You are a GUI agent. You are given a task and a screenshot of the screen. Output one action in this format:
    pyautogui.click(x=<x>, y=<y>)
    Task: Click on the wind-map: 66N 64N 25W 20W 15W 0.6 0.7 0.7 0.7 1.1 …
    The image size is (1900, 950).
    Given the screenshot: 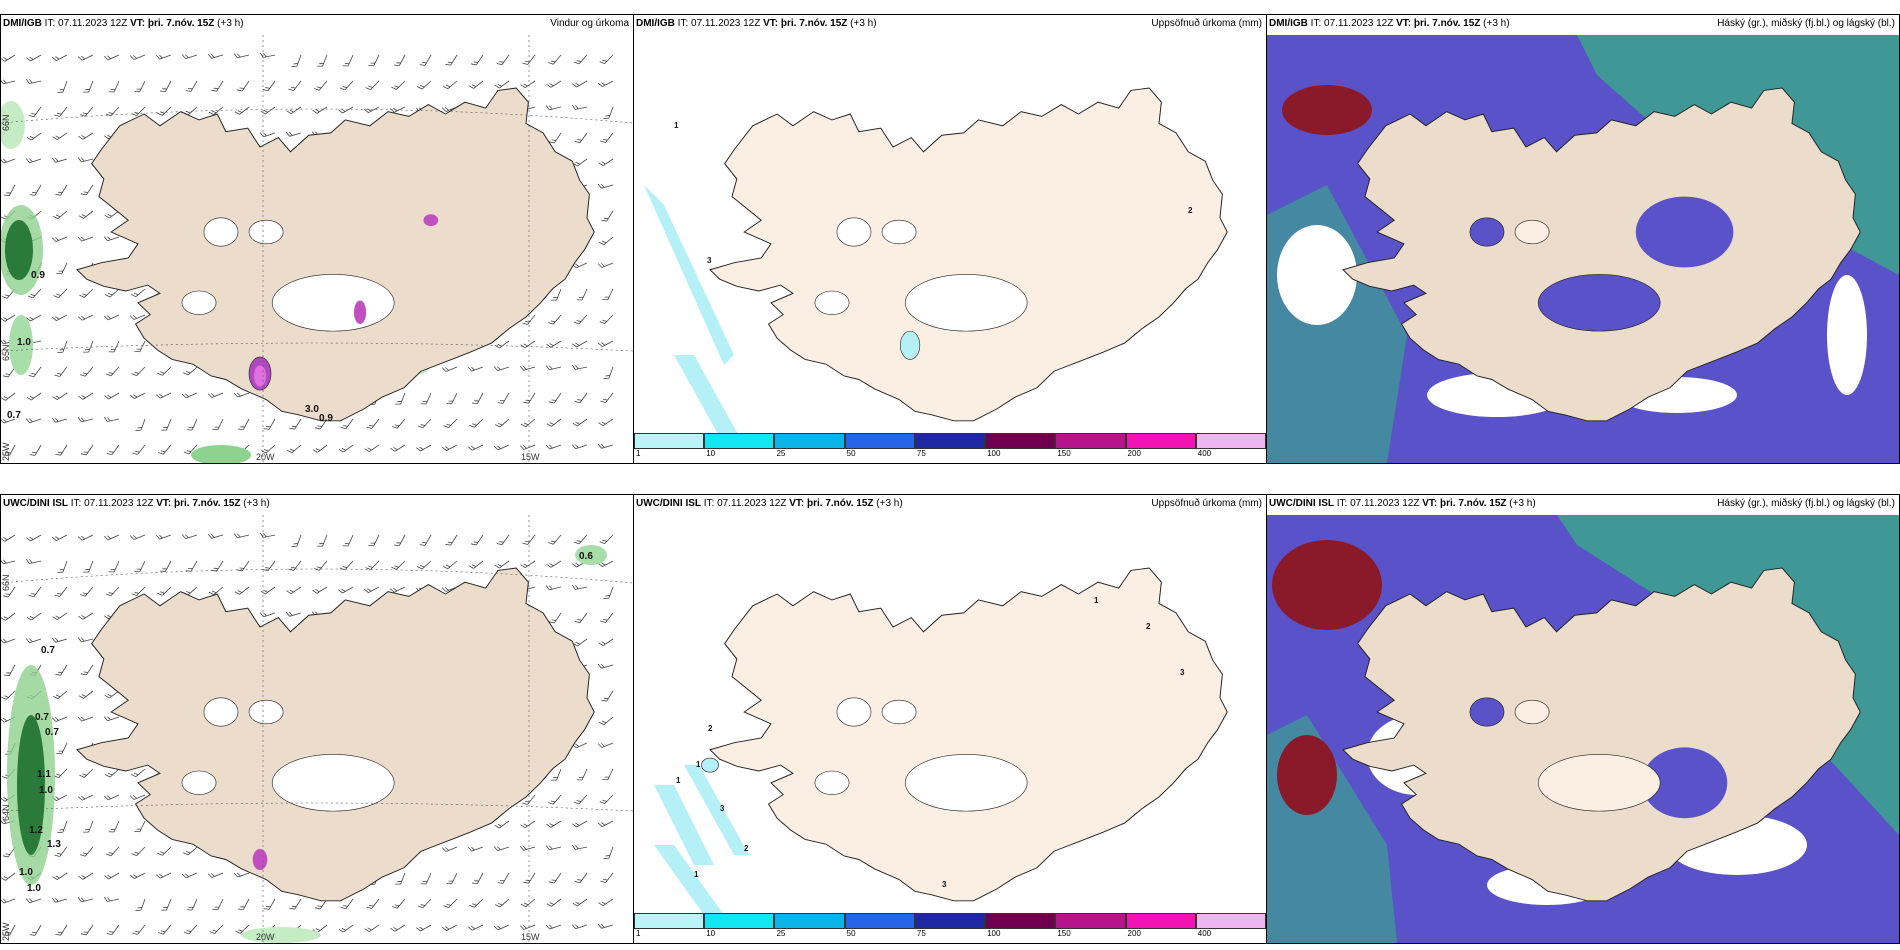 What is the action you would take?
    pyautogui.click(x=317, y=729)
    